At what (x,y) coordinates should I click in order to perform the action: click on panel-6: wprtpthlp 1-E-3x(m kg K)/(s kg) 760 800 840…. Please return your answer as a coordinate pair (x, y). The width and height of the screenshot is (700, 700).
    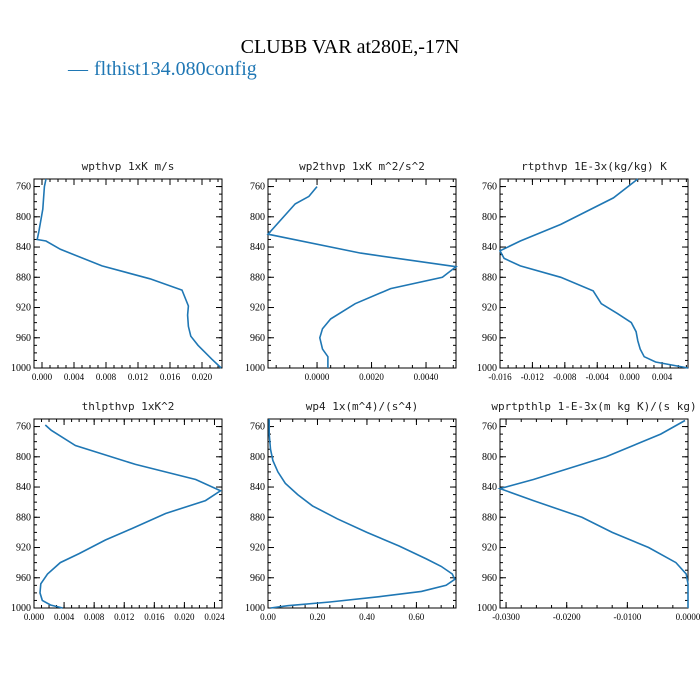
    Looking at the image, I should click on (588, 511).